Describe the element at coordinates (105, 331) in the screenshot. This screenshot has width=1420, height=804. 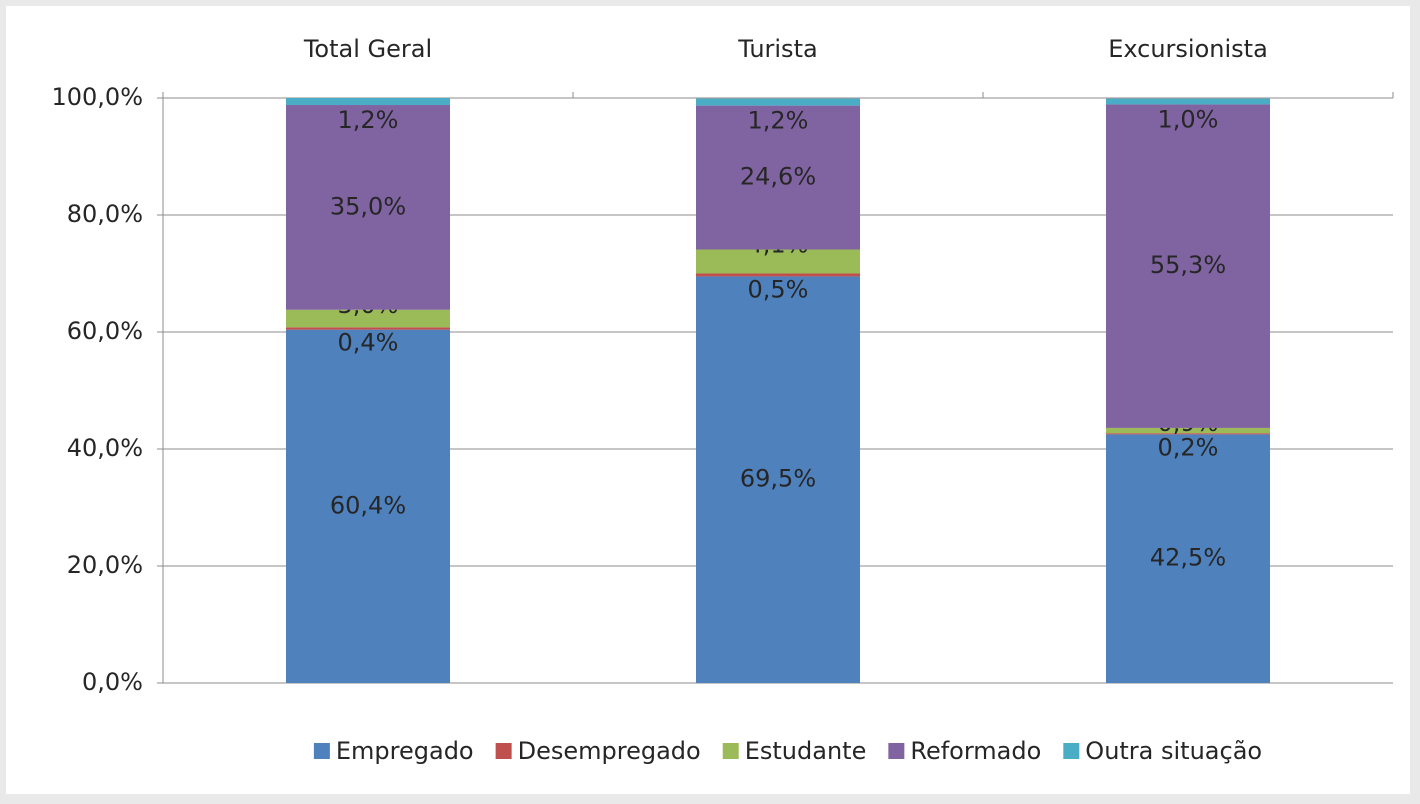
I see `y-tick-label: 60,0%` at that location.